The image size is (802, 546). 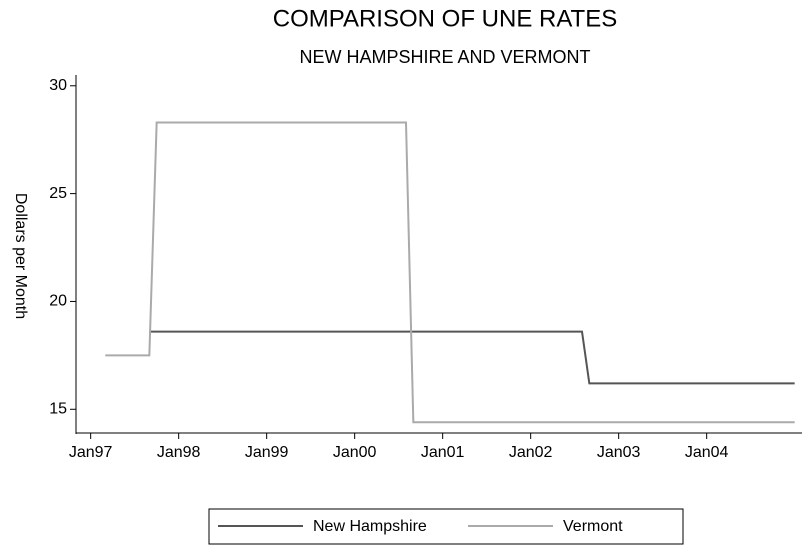 What do you see at coordinates (370, 526) in the screenshot?
I see `legend-label: New Hampshire` at bounding box center [370, 526].